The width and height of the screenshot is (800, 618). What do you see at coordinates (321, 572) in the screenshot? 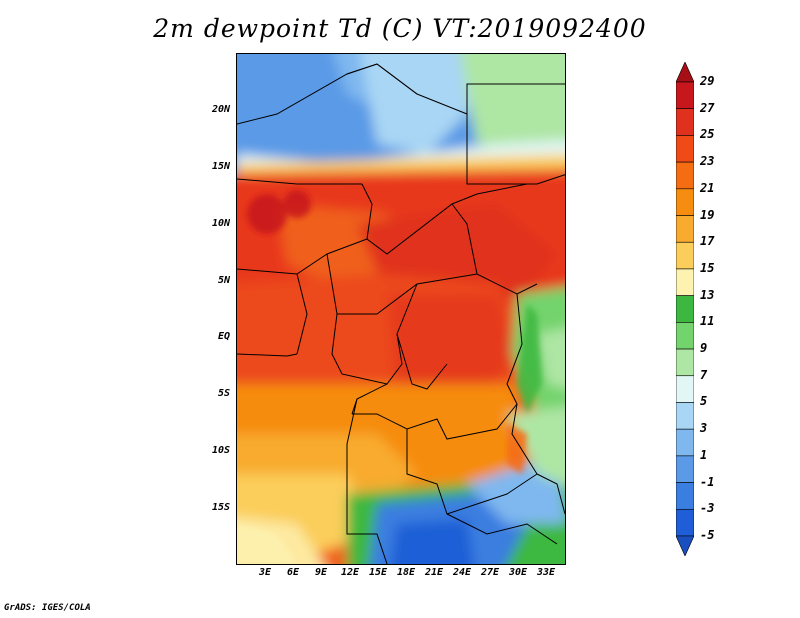
I see `lon-label: 9E` at bounding box center [321, 572].